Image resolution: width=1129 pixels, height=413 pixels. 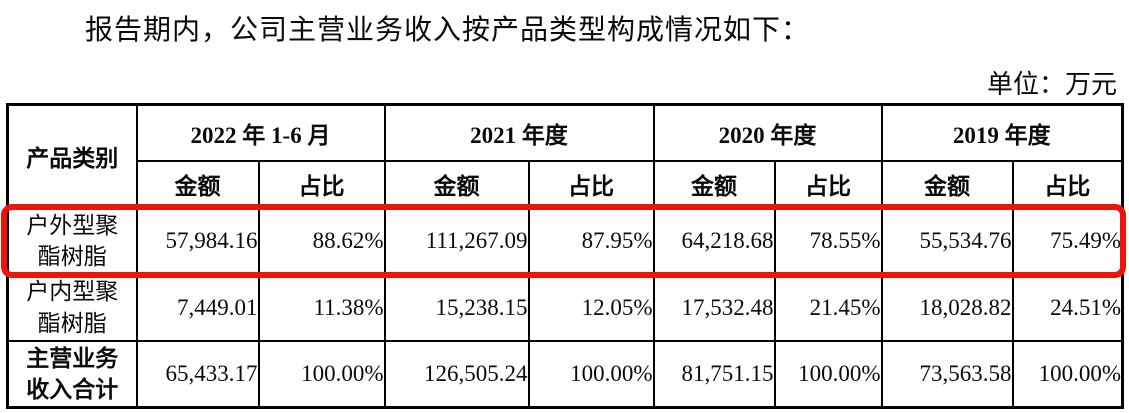 What do you see at coordinates (1067, 307) in the screenshot?
I see `cell-ratio-2019: 24.51%` at bounding box center [1067, 307].